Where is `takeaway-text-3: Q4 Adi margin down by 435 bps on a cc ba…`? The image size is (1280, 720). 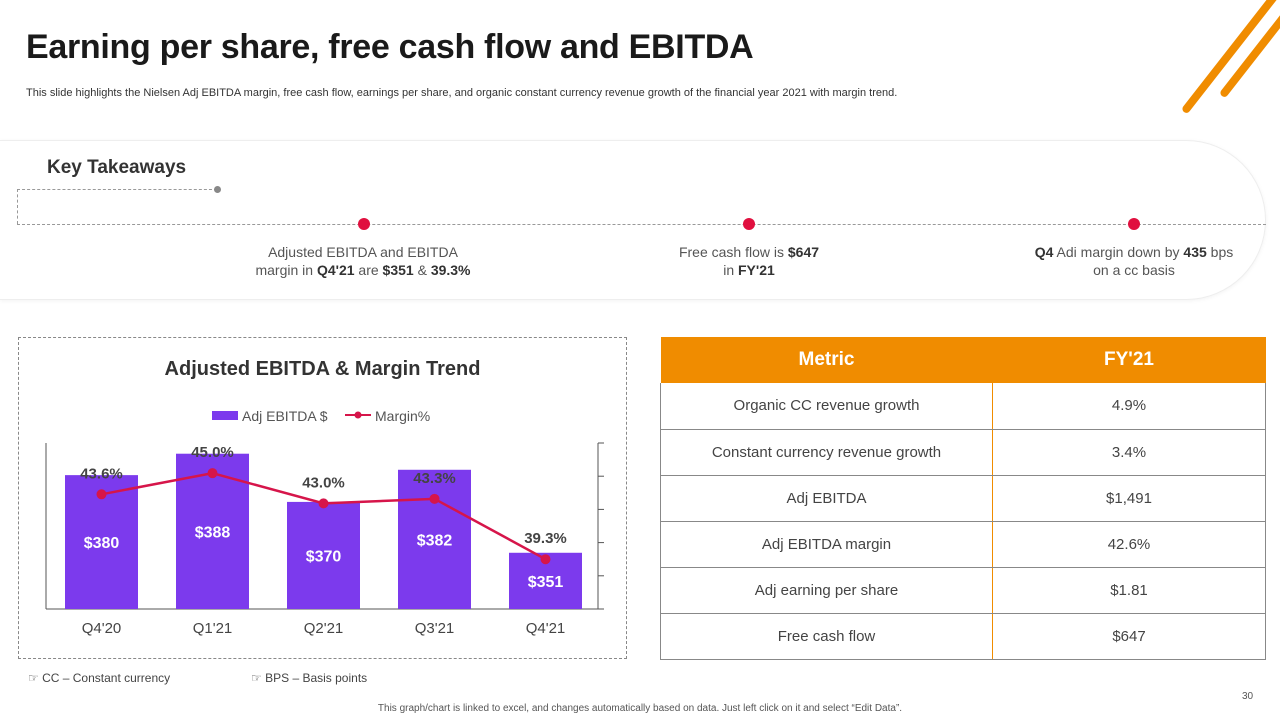 takeaway-text-3: Q4 Adi margin down by 435 bps on a cc ba… is located at coordinates (1134, 261).